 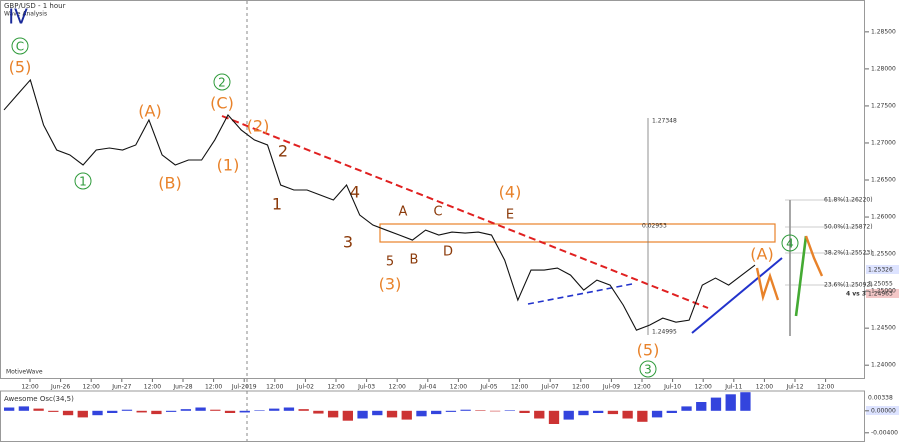 What do you see at coordinates (884, 432) in the screenshot?
I see `osc-tick-label: -0.00400` at bounding box center [884, 432].